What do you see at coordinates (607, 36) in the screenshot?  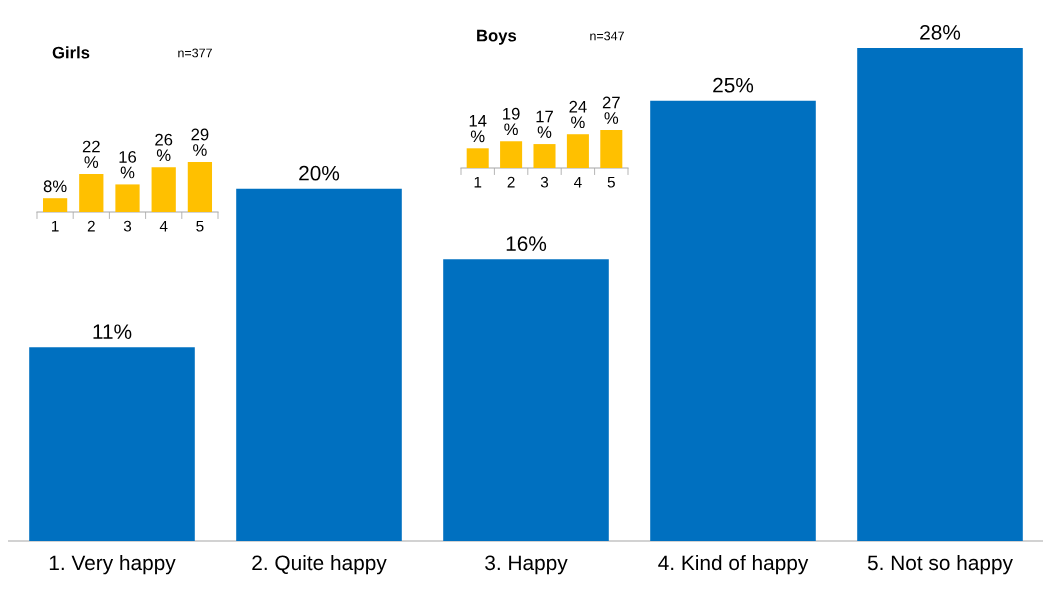 I see `text: n=347` at bounding box center [607, 36].